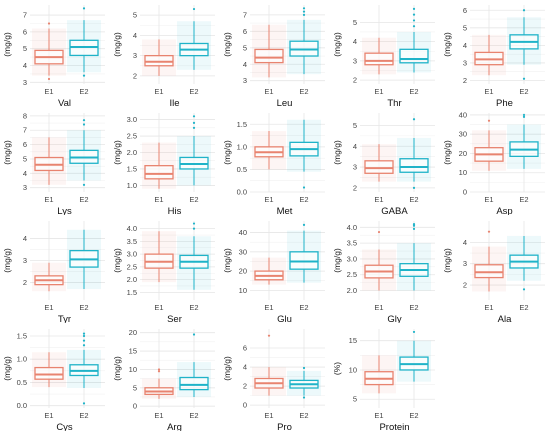 The height and width of the screenshot is (436, 550). I want to click on panel-title: Gly, so click(394, 318).